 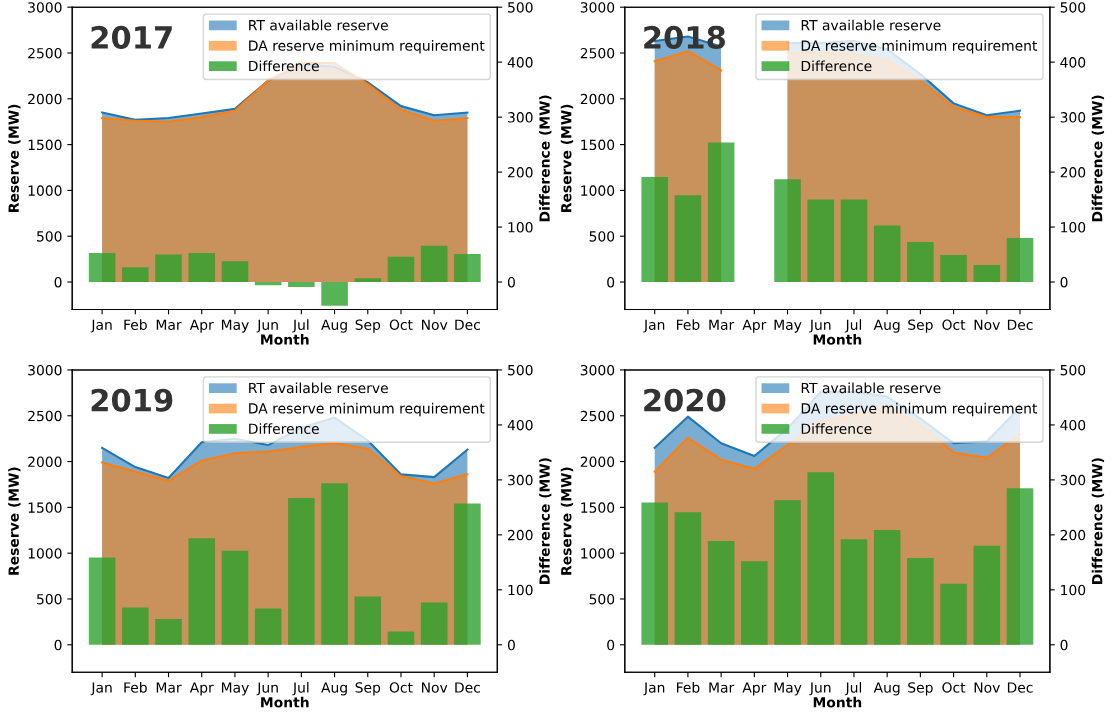 What do you see at coordinates (871, 388) in the screenshot?
I see `legend-label: RT available reserve` at bounding box center [871, 388].